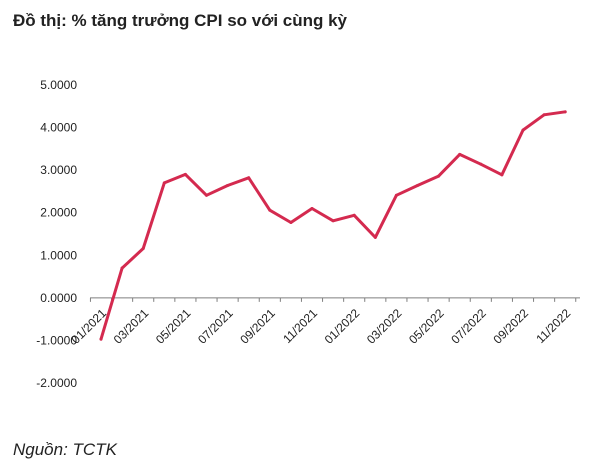 The image size is (608, 473). I want to click on x-tick-label: 01/2021, so click(89, 326).